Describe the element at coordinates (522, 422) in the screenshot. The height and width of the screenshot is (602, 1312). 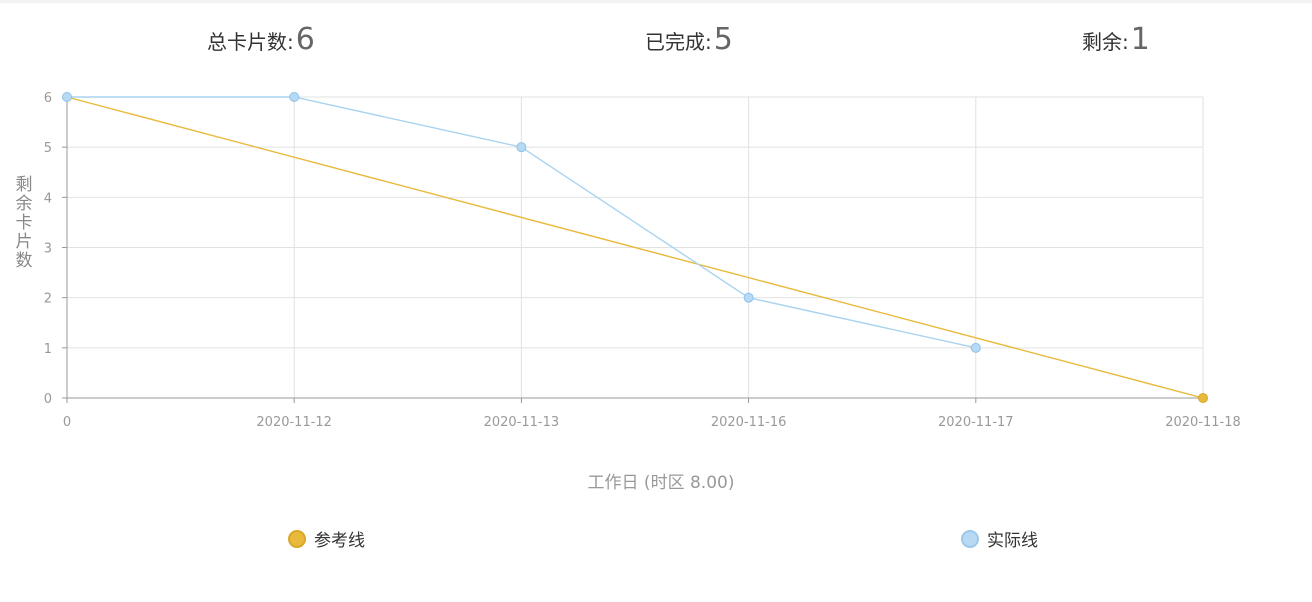
I see `x-tick-label: 2020-11-13` at that location.